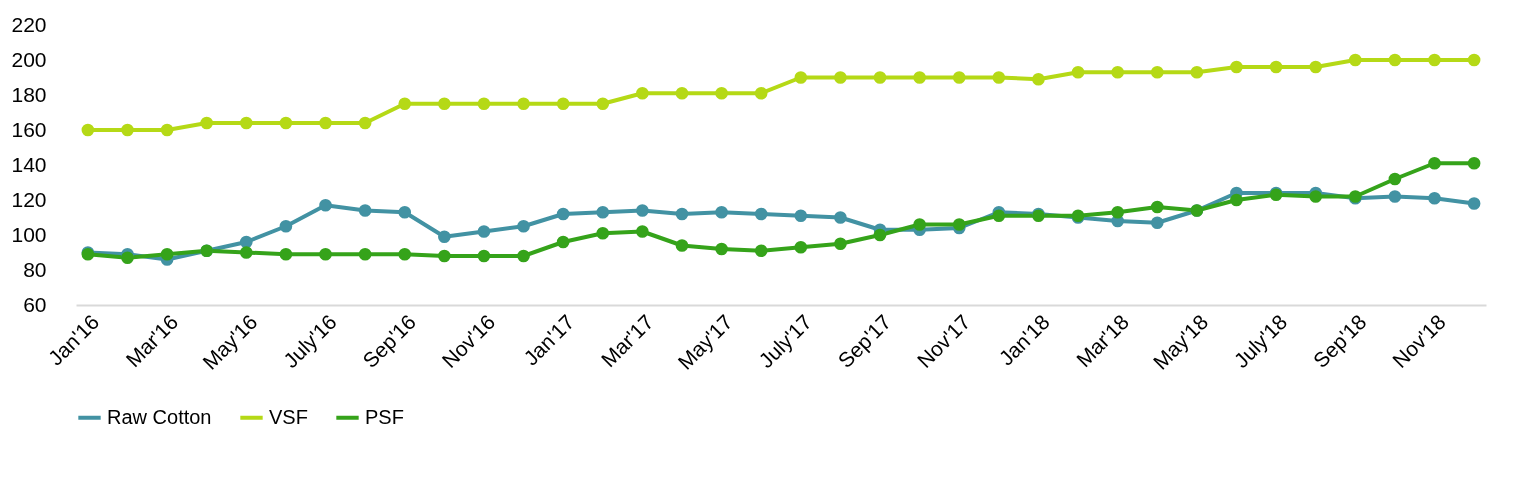 Image resolution: width=1520 pixels, height=492 pixels. I want to click on y-tick-label: 140, so click(29, 164).